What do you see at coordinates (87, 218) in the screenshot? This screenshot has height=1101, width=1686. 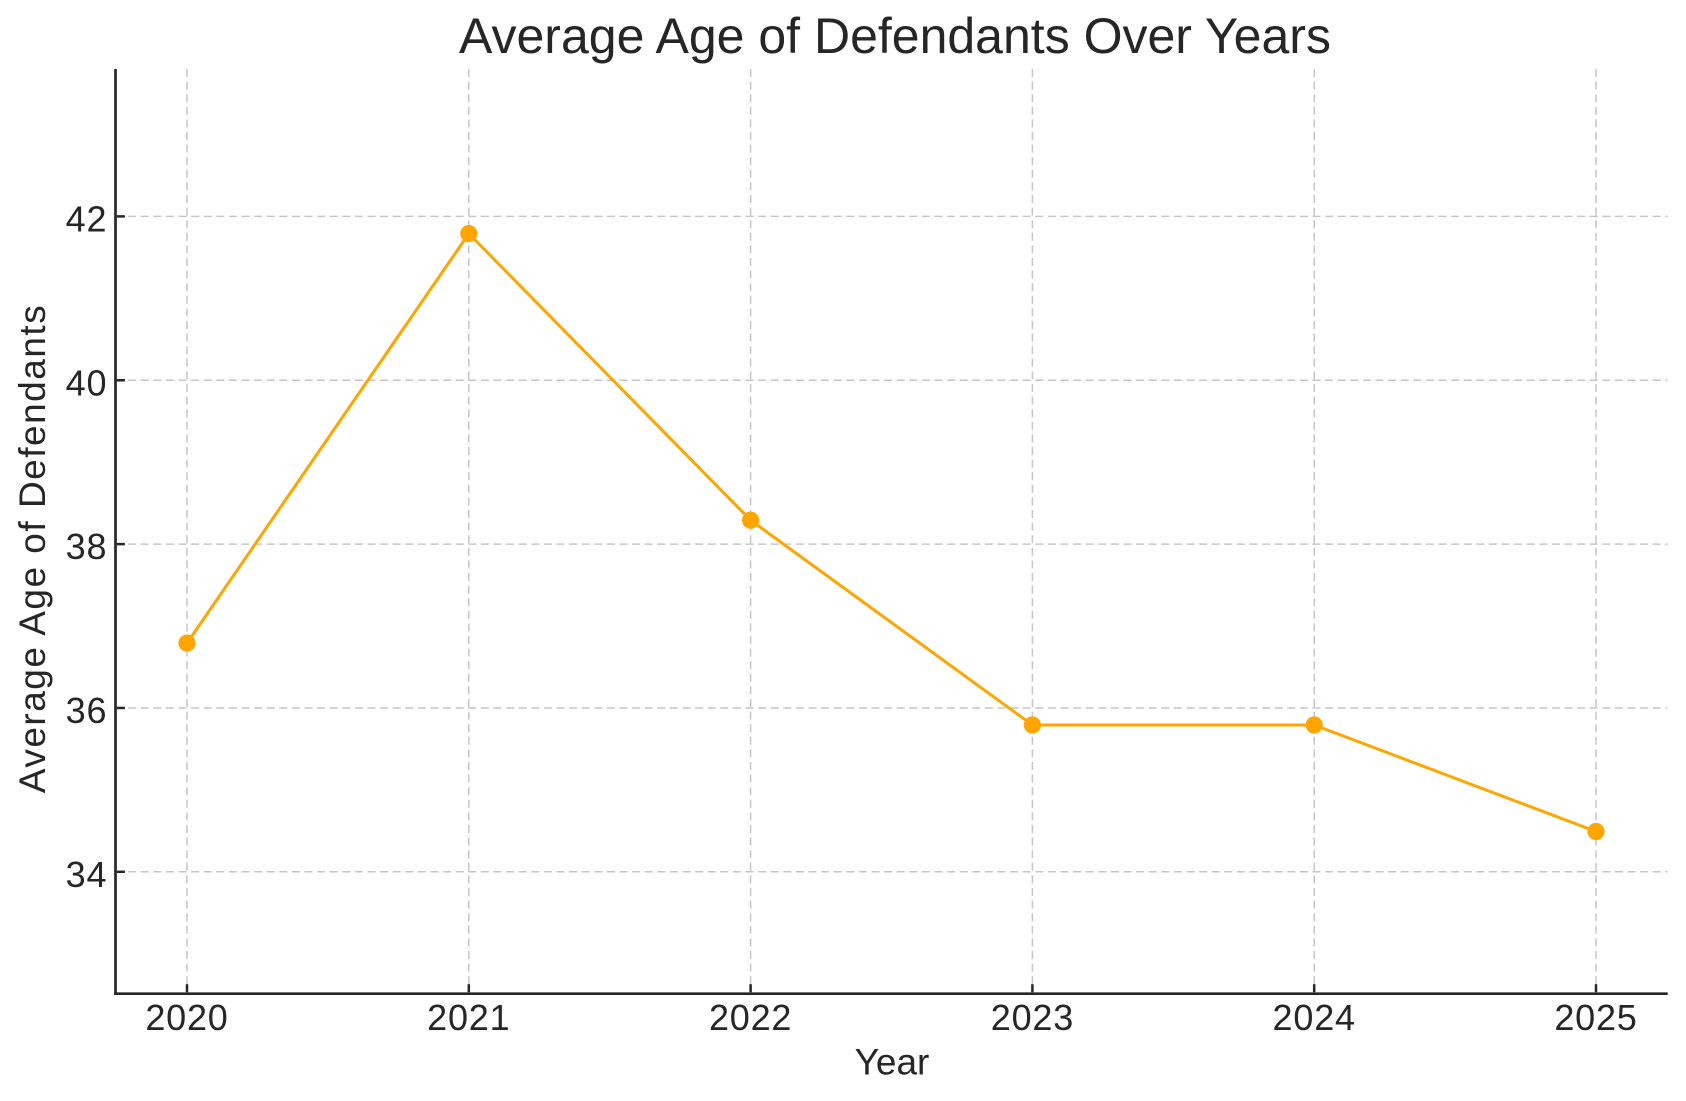 I see `svg-text: 42` at bounding box center [87, 218].